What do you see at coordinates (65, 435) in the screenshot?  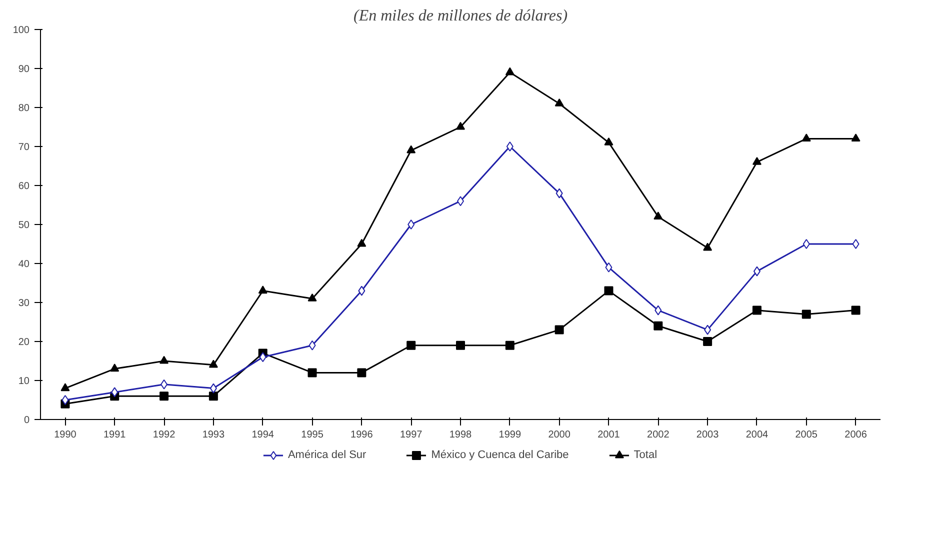 I see `x-tick-label: 1990` at bounding box center [65, 435].